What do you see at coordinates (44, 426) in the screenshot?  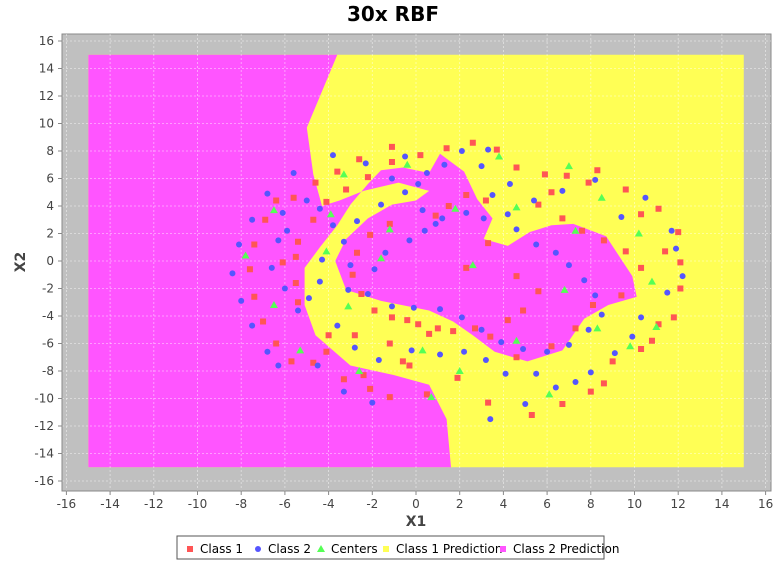 I see `y-tick-label: -12` at bounding box center [44, 426].